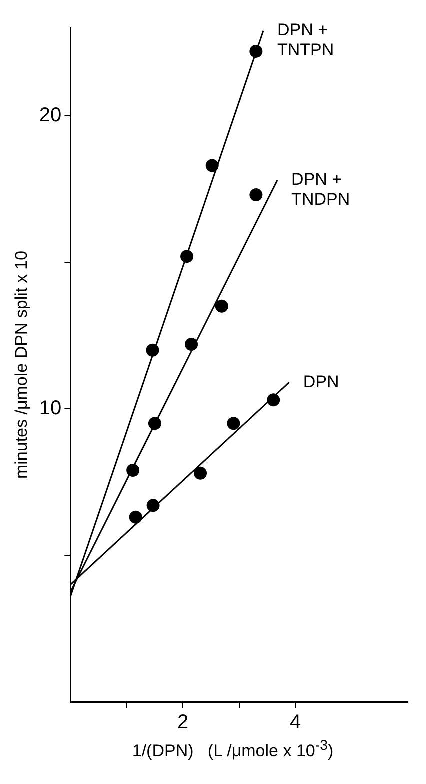 The width and height of the screenshot is (426, 784). What do you see at coordinates (50, 408) in the screenshot?
I see `y-tick-label: 10` at bounding box center [50, 408].